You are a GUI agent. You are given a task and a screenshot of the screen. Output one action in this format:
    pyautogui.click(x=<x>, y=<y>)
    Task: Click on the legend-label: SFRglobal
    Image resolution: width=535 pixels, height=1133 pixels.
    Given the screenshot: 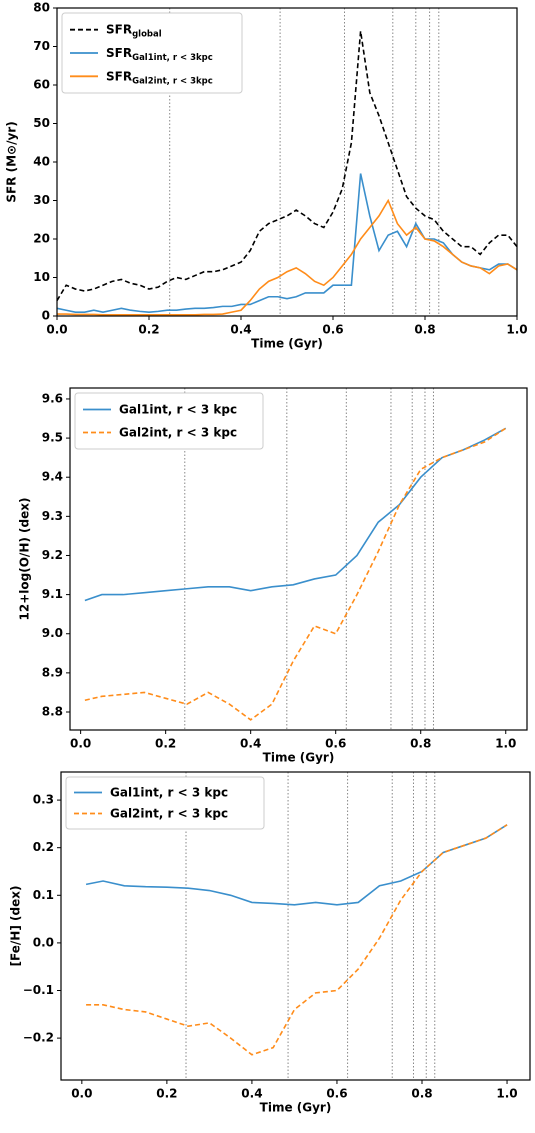 What is the action you would take?
    pyautogui.click(x=134, y=30)
    